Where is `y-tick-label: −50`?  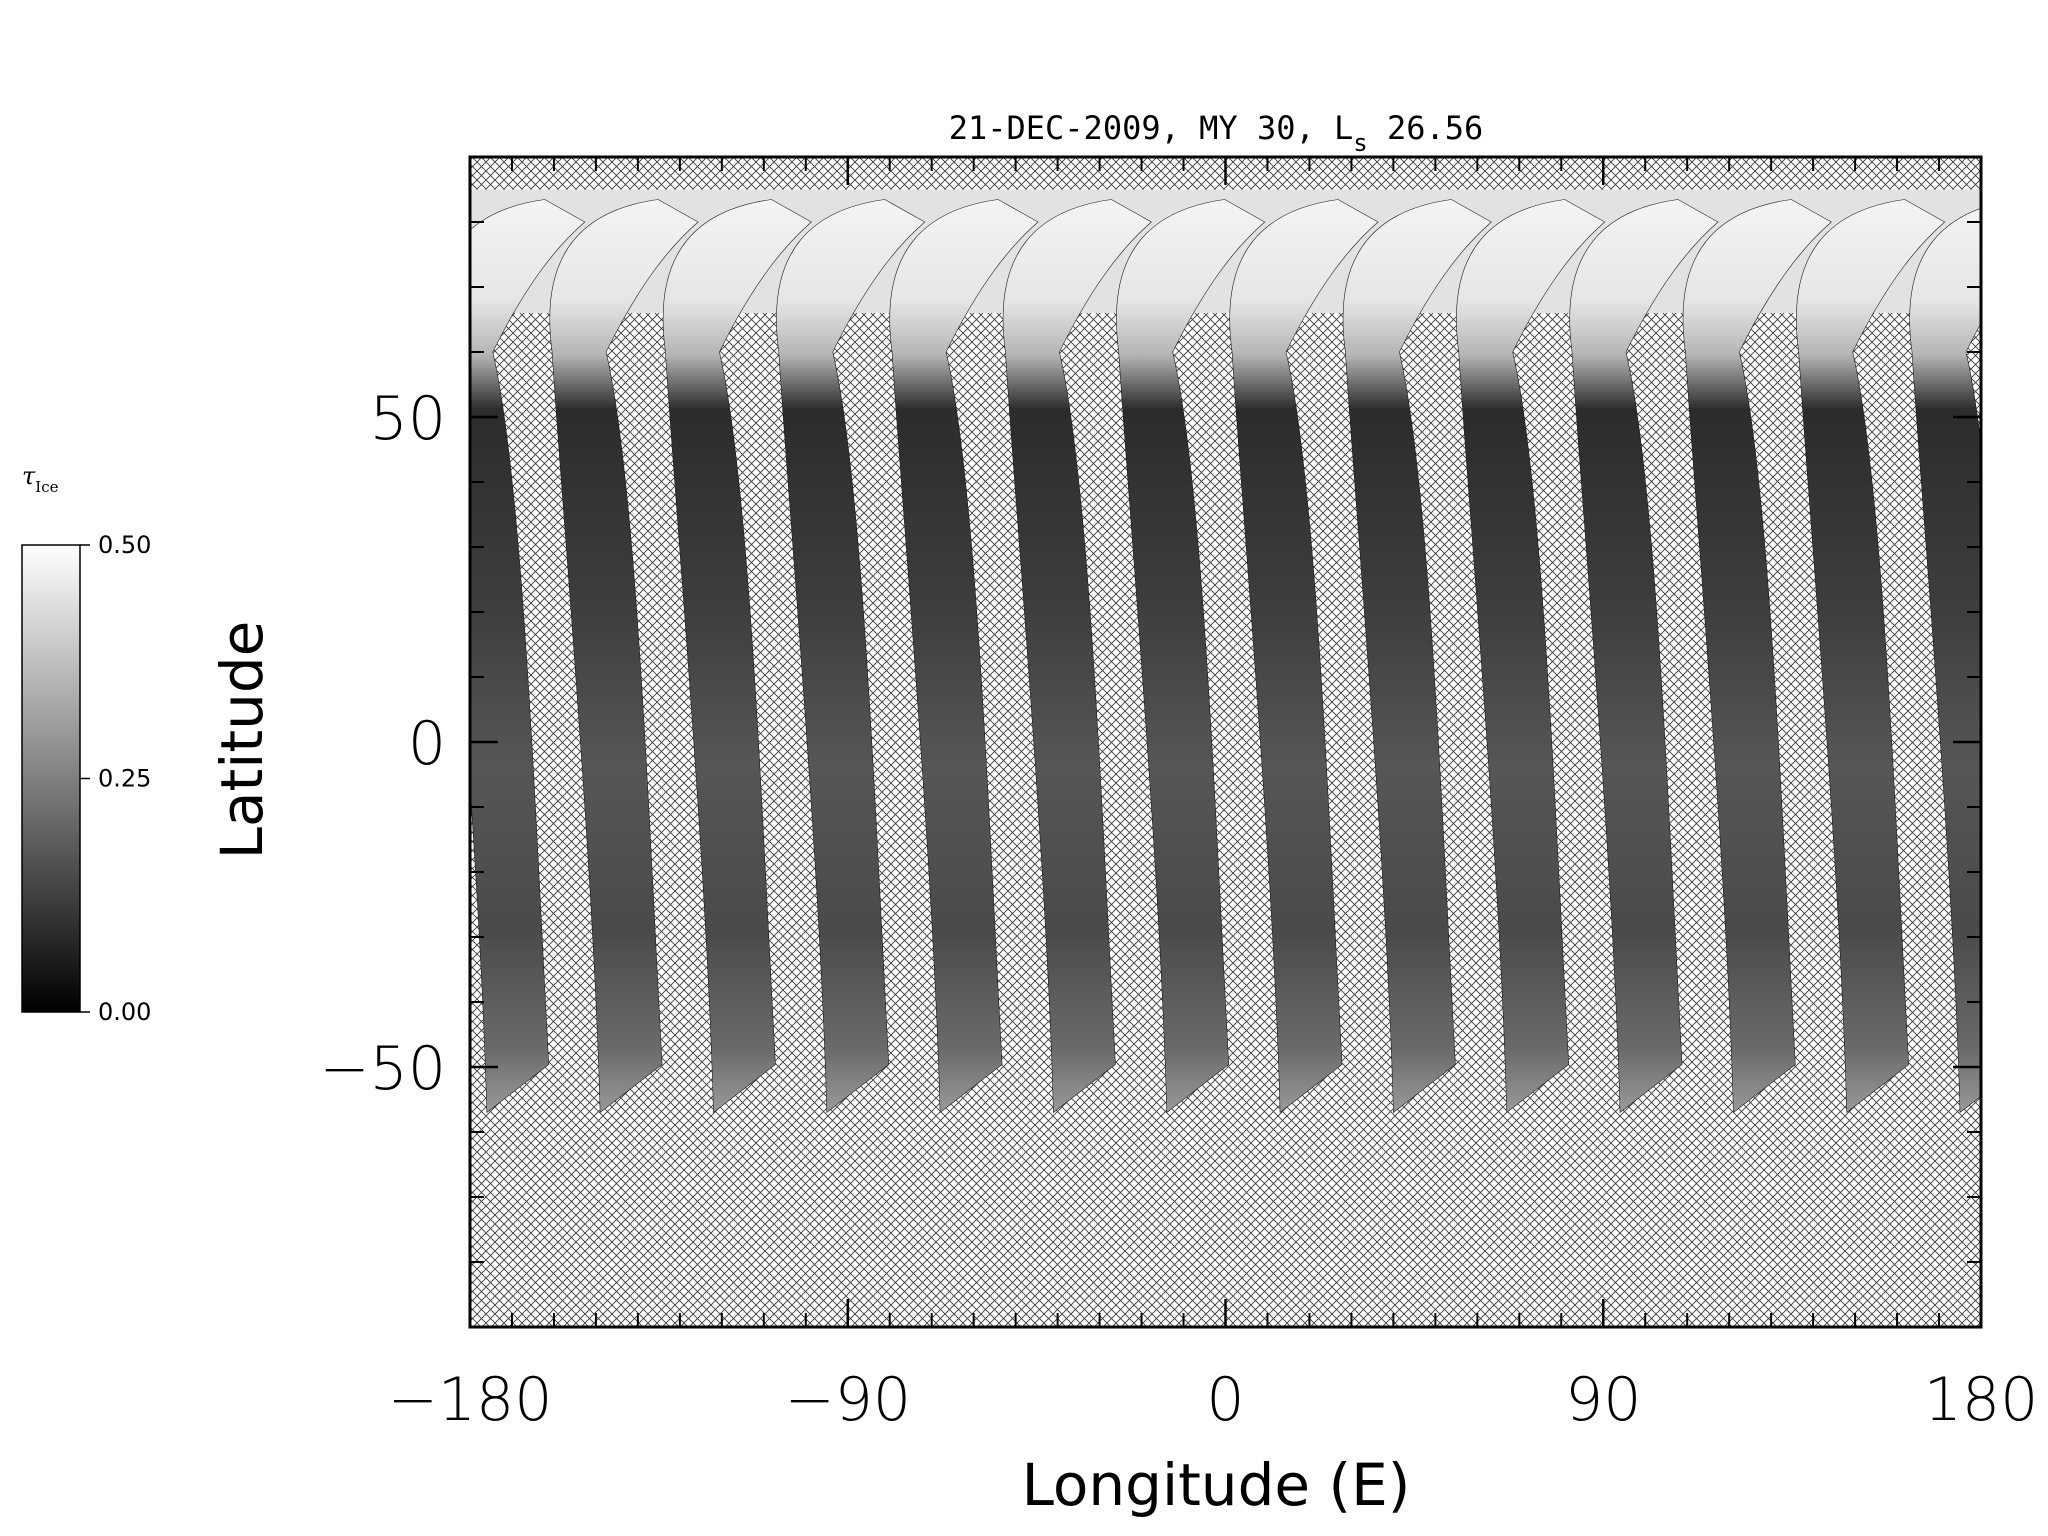 y-tick-label: −50 is located at coordinates (382, 1069).